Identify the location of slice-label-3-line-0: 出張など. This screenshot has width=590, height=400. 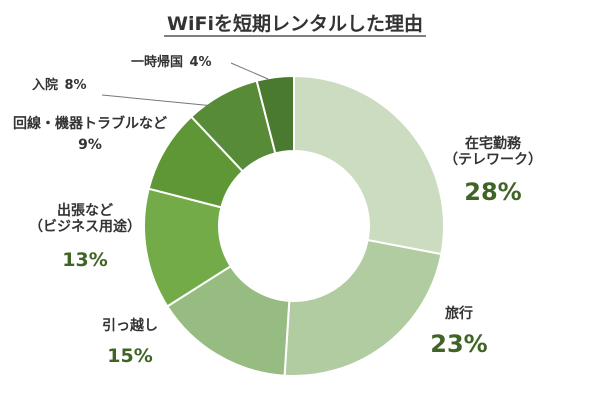
(85, 210).